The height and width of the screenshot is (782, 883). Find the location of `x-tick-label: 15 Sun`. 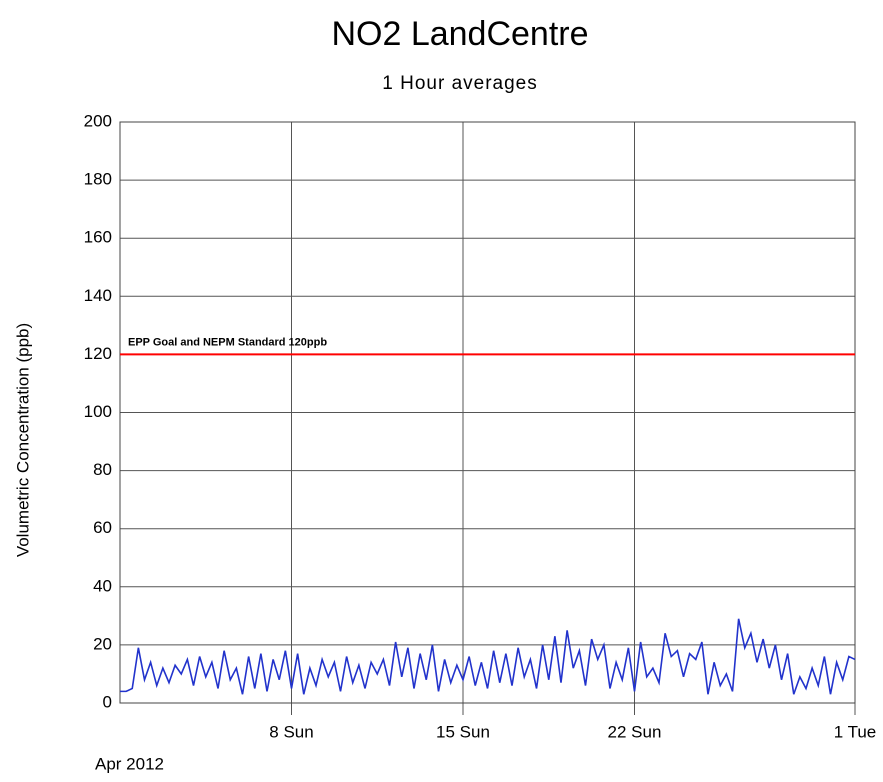

x-tick-label: 15 Sun is located at coordinates (463, 731).